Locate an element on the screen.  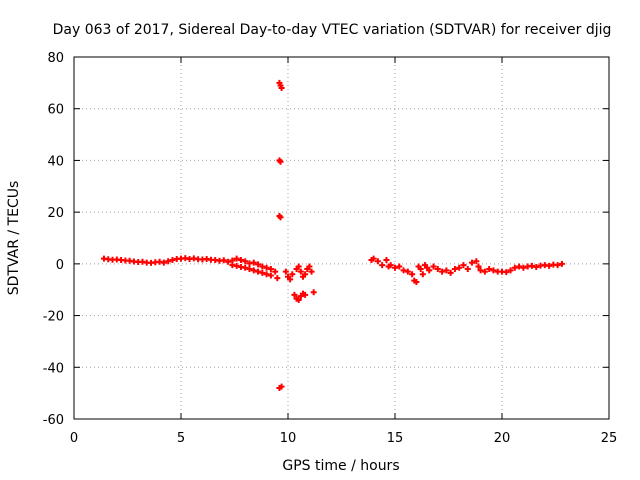
x-axis-label: GPS time / hours is located at coordinates (340, 466).